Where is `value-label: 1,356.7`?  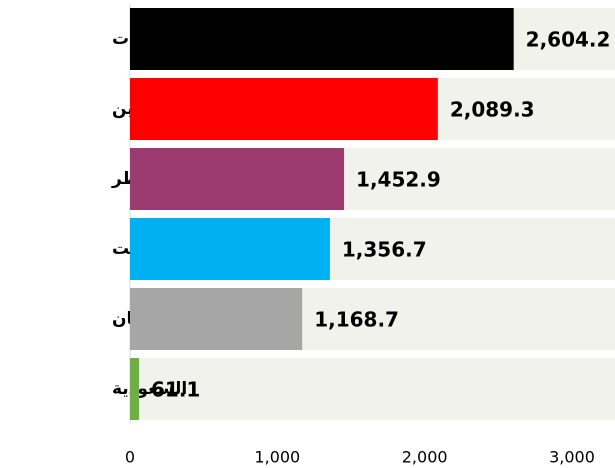 value-label: 1,356.7 is located at coordinates (384, 250).